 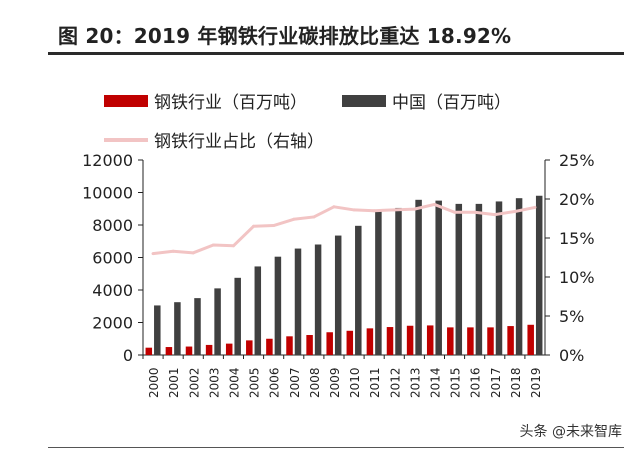 What do you see at coordinates (515, 211) in the screenshot?
I see `share-point-2018` at bounding box center [515, 211].